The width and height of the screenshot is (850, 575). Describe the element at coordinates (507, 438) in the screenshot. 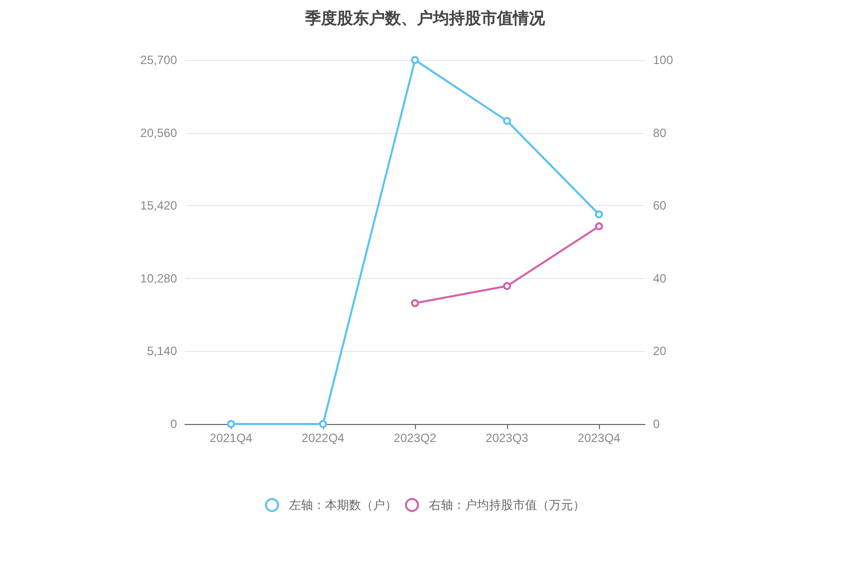

I see `x-tick-label: 2023Q3` at that location.